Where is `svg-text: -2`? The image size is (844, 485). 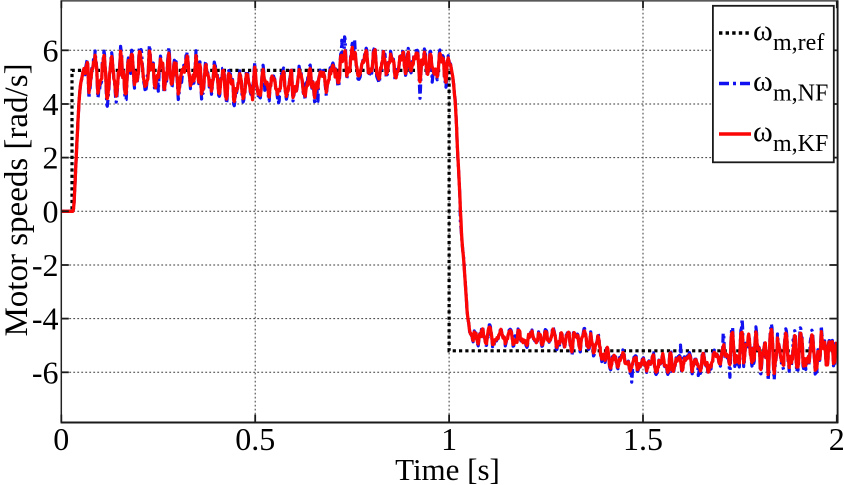 svg-text: -2 is located at coordinates (45, 265).